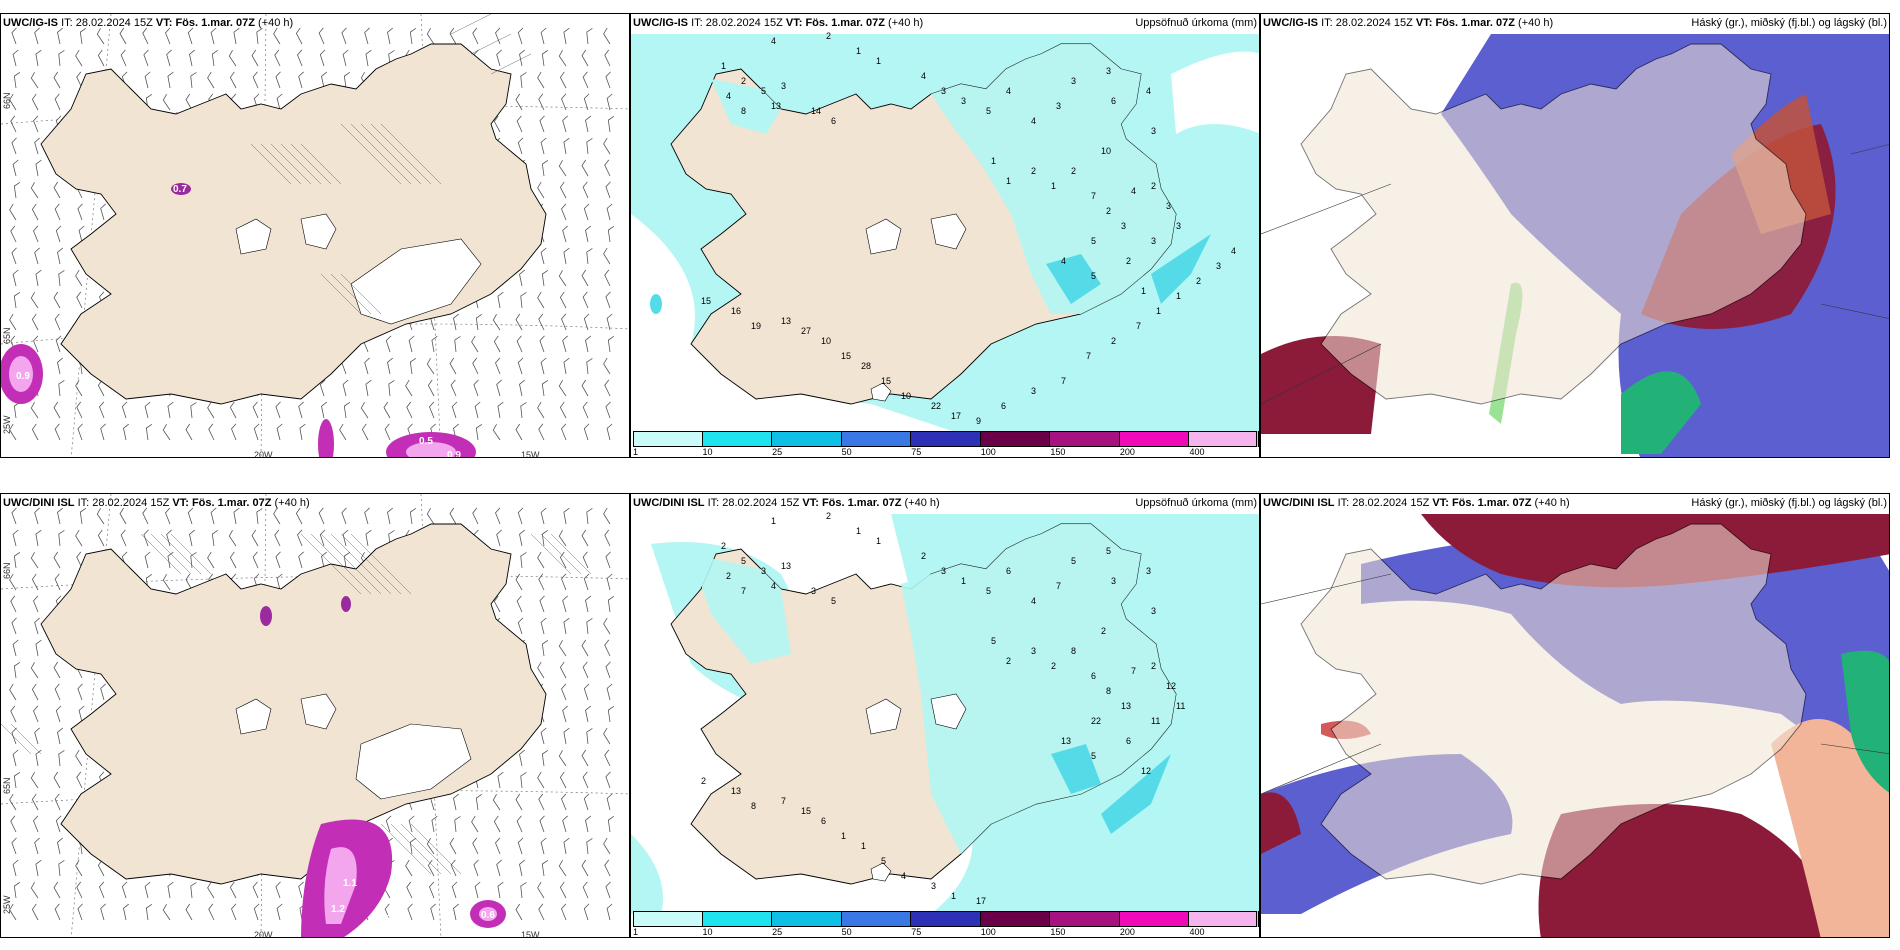  What do you see at coordinates (1575, 725) in the screenshot?
I see `cloud-map-bottom` at bounding box center [1575, 725].